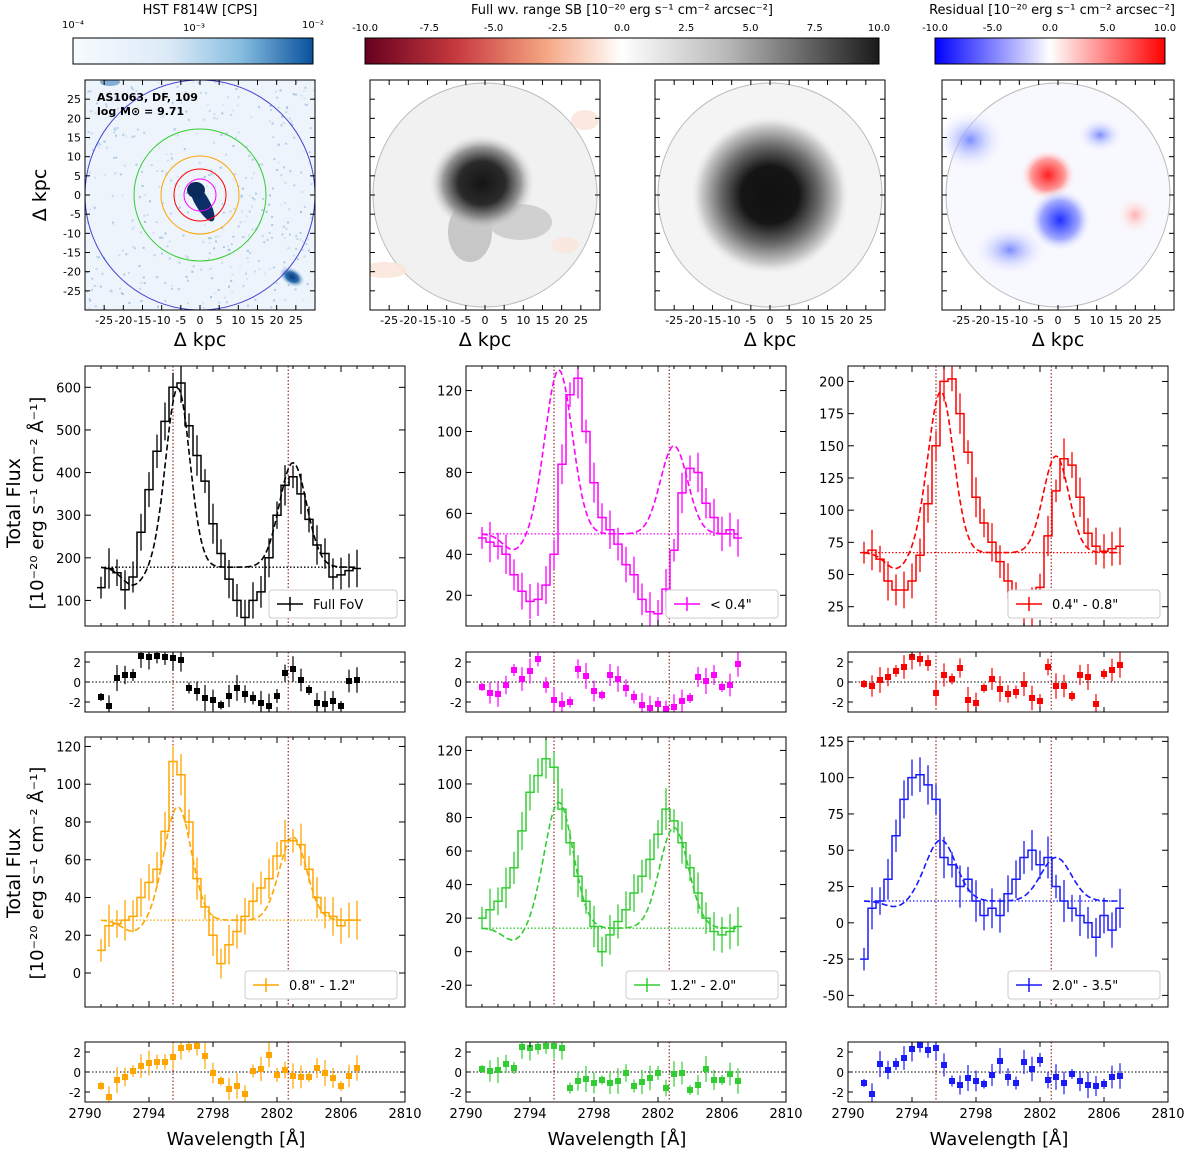  I want to click on galaxy-mass-label: log M⊙ = 9.71, so click(140, 111).